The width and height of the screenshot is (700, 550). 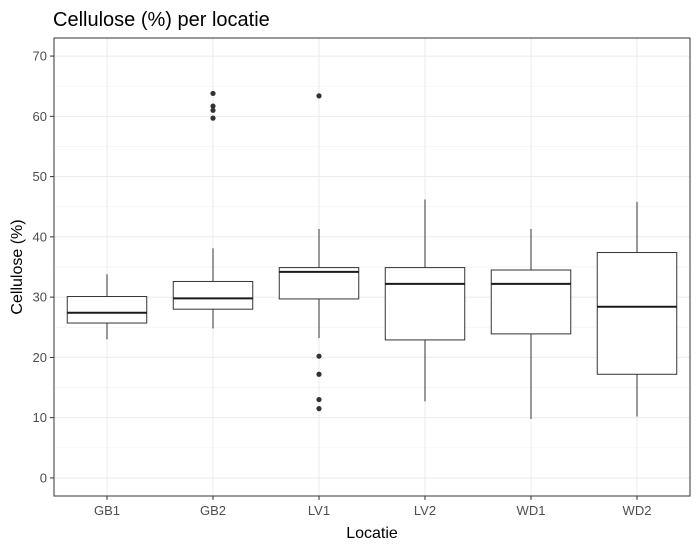 I want to click on x-axis-ticks: GB1 GB2 LV1 LV2 WD1 WD2, so click(x=372, y=507).